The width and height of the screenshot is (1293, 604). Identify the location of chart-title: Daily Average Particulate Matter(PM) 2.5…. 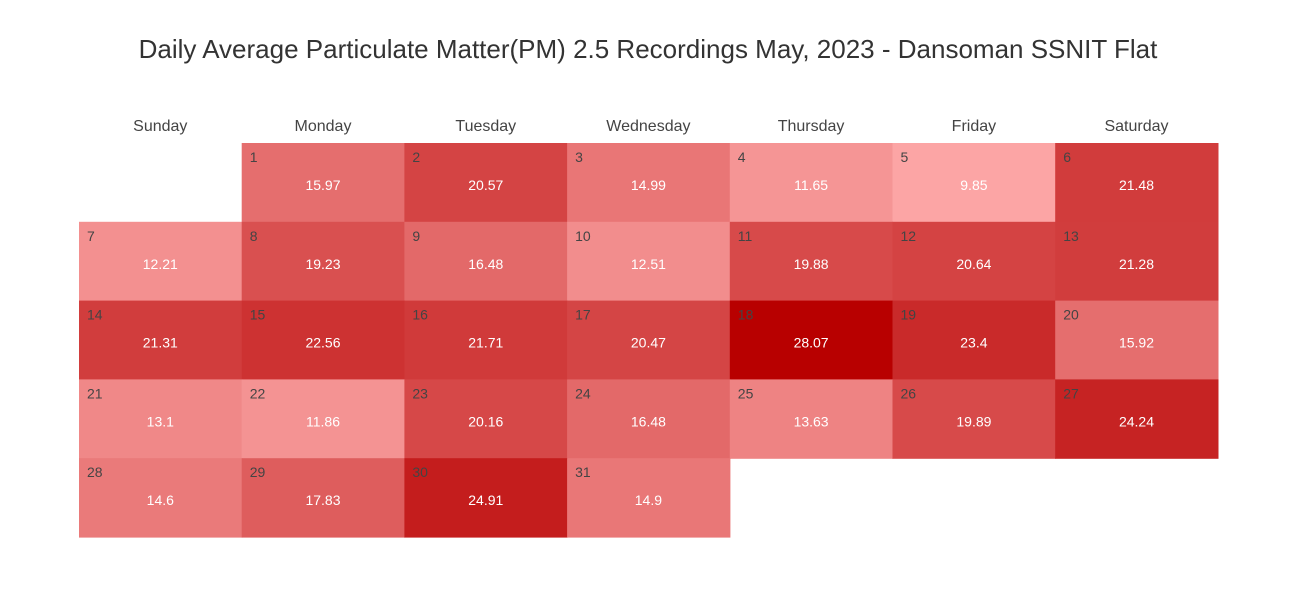
(649, 49).